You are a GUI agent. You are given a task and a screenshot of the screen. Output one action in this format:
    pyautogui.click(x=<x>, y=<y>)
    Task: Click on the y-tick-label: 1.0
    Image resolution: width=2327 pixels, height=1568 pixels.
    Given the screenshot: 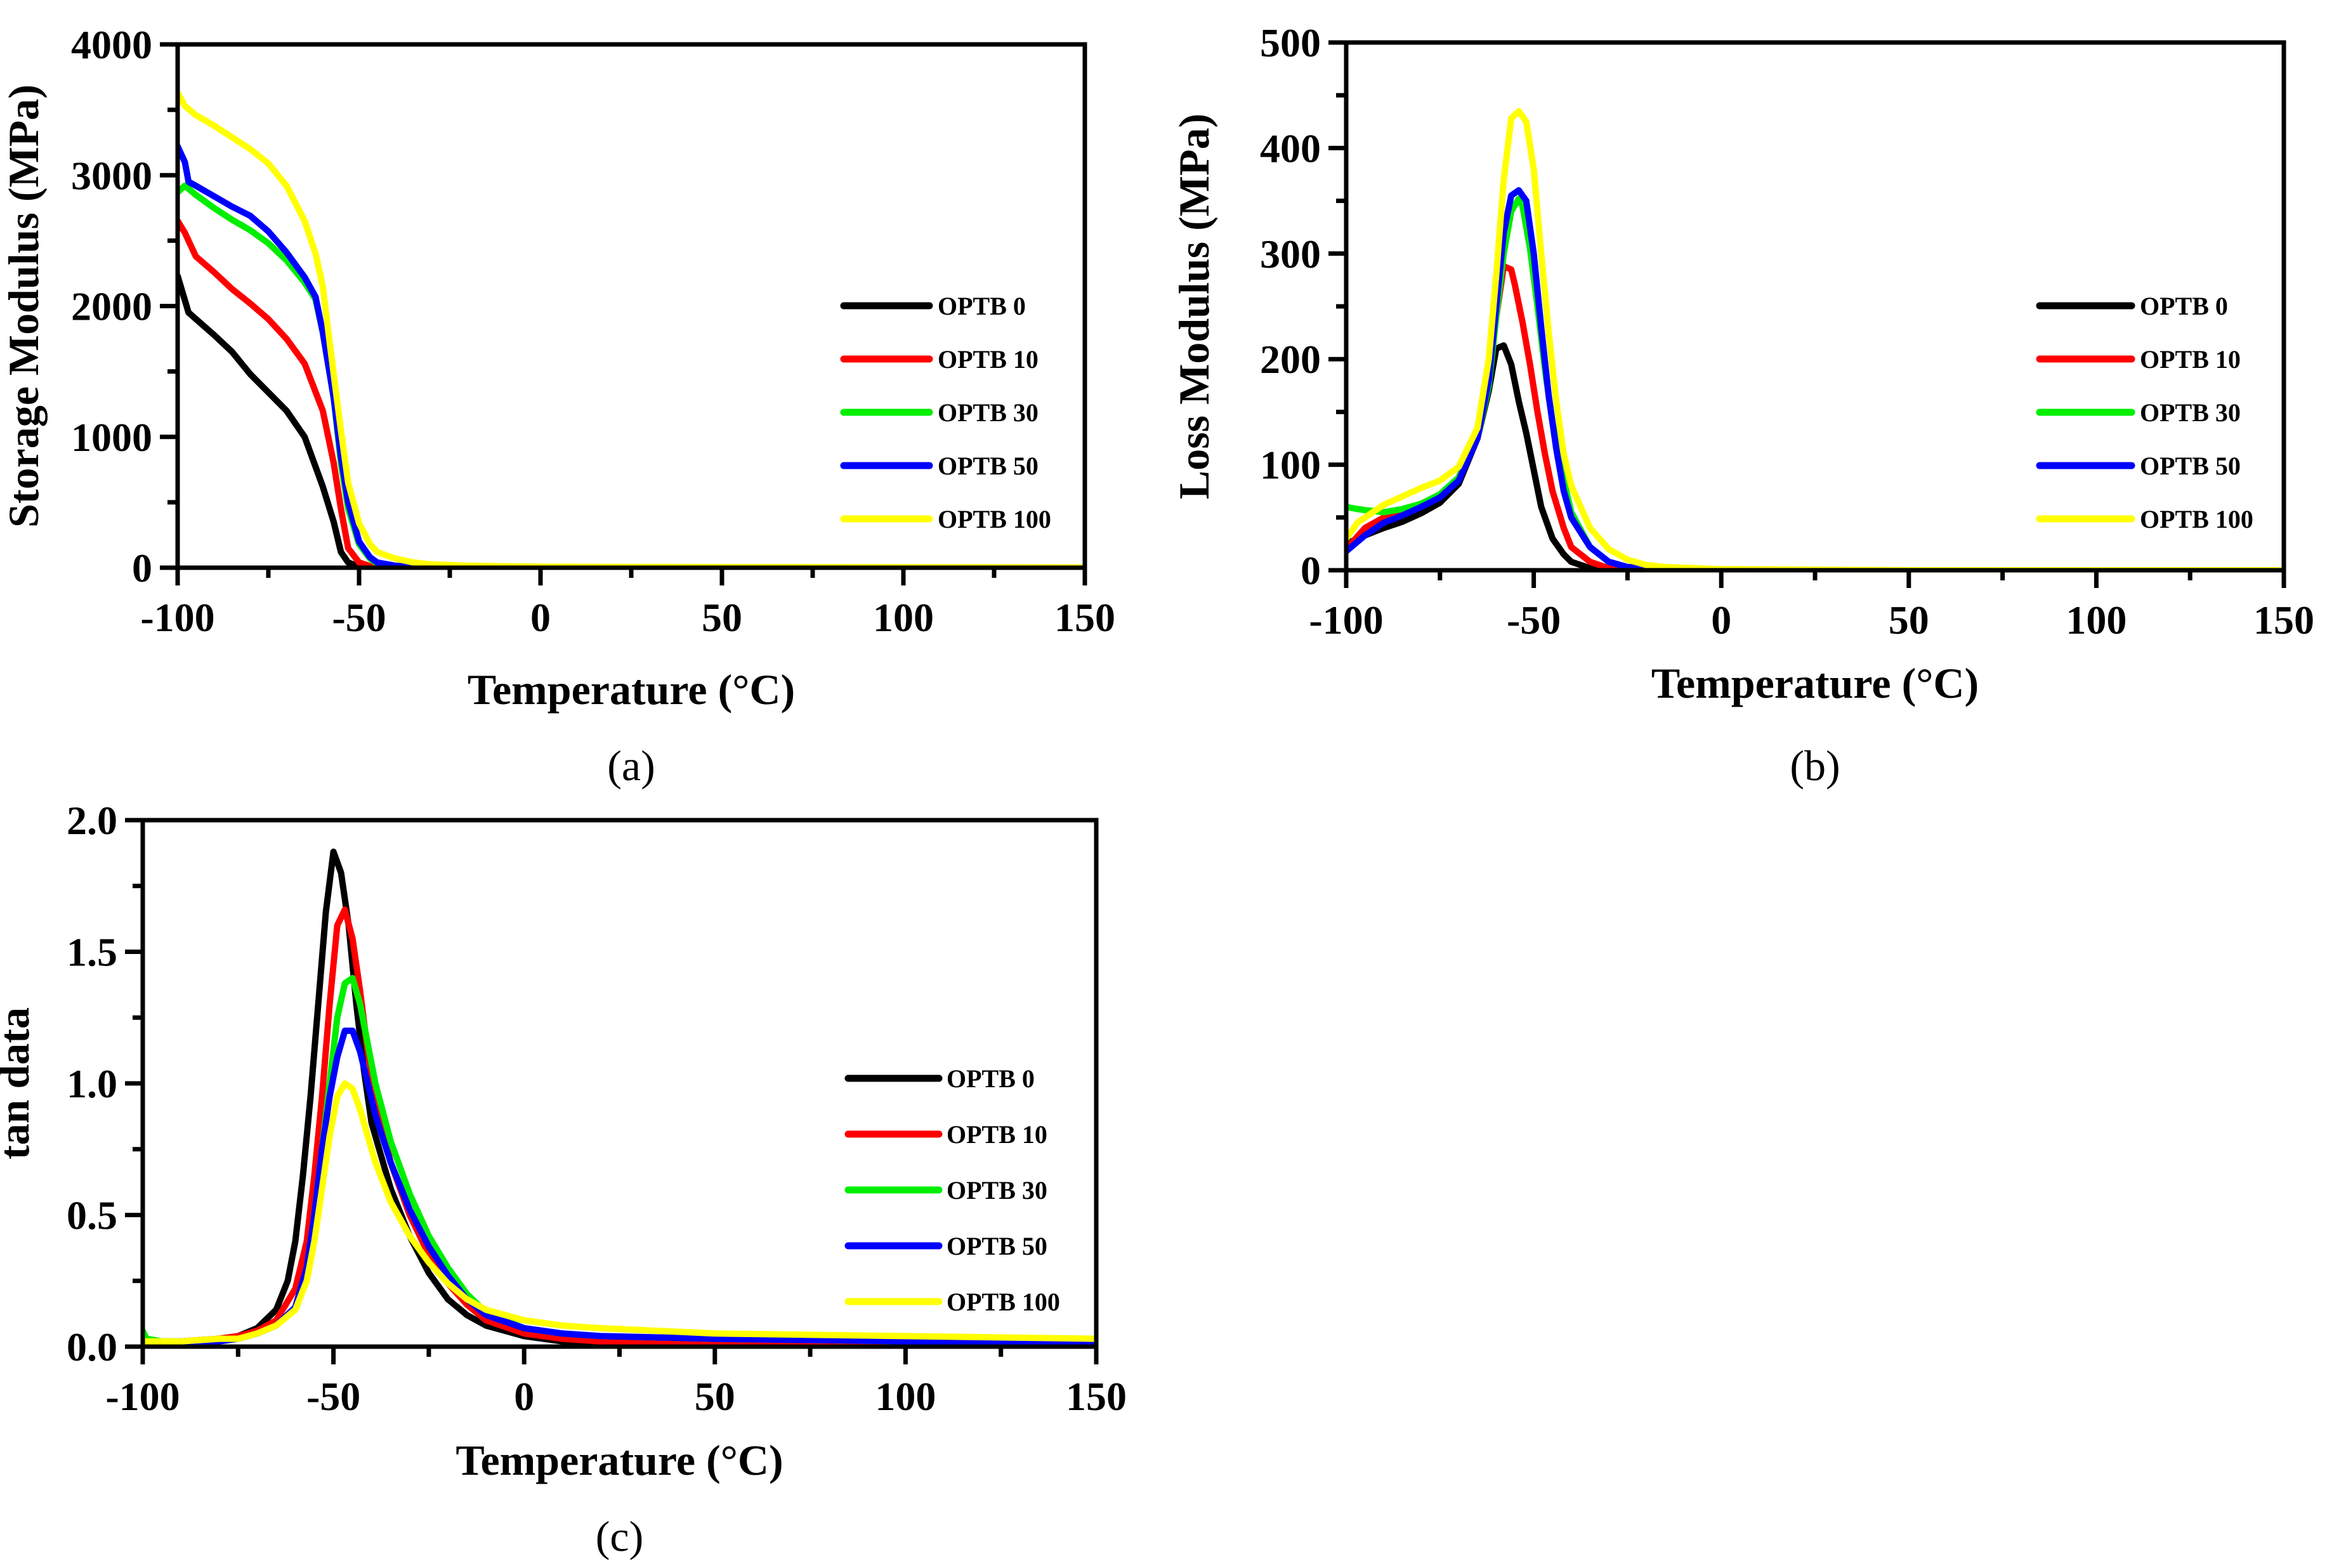 What is the action you would take?
    pyautogui.click(x=92, y=1083)
    